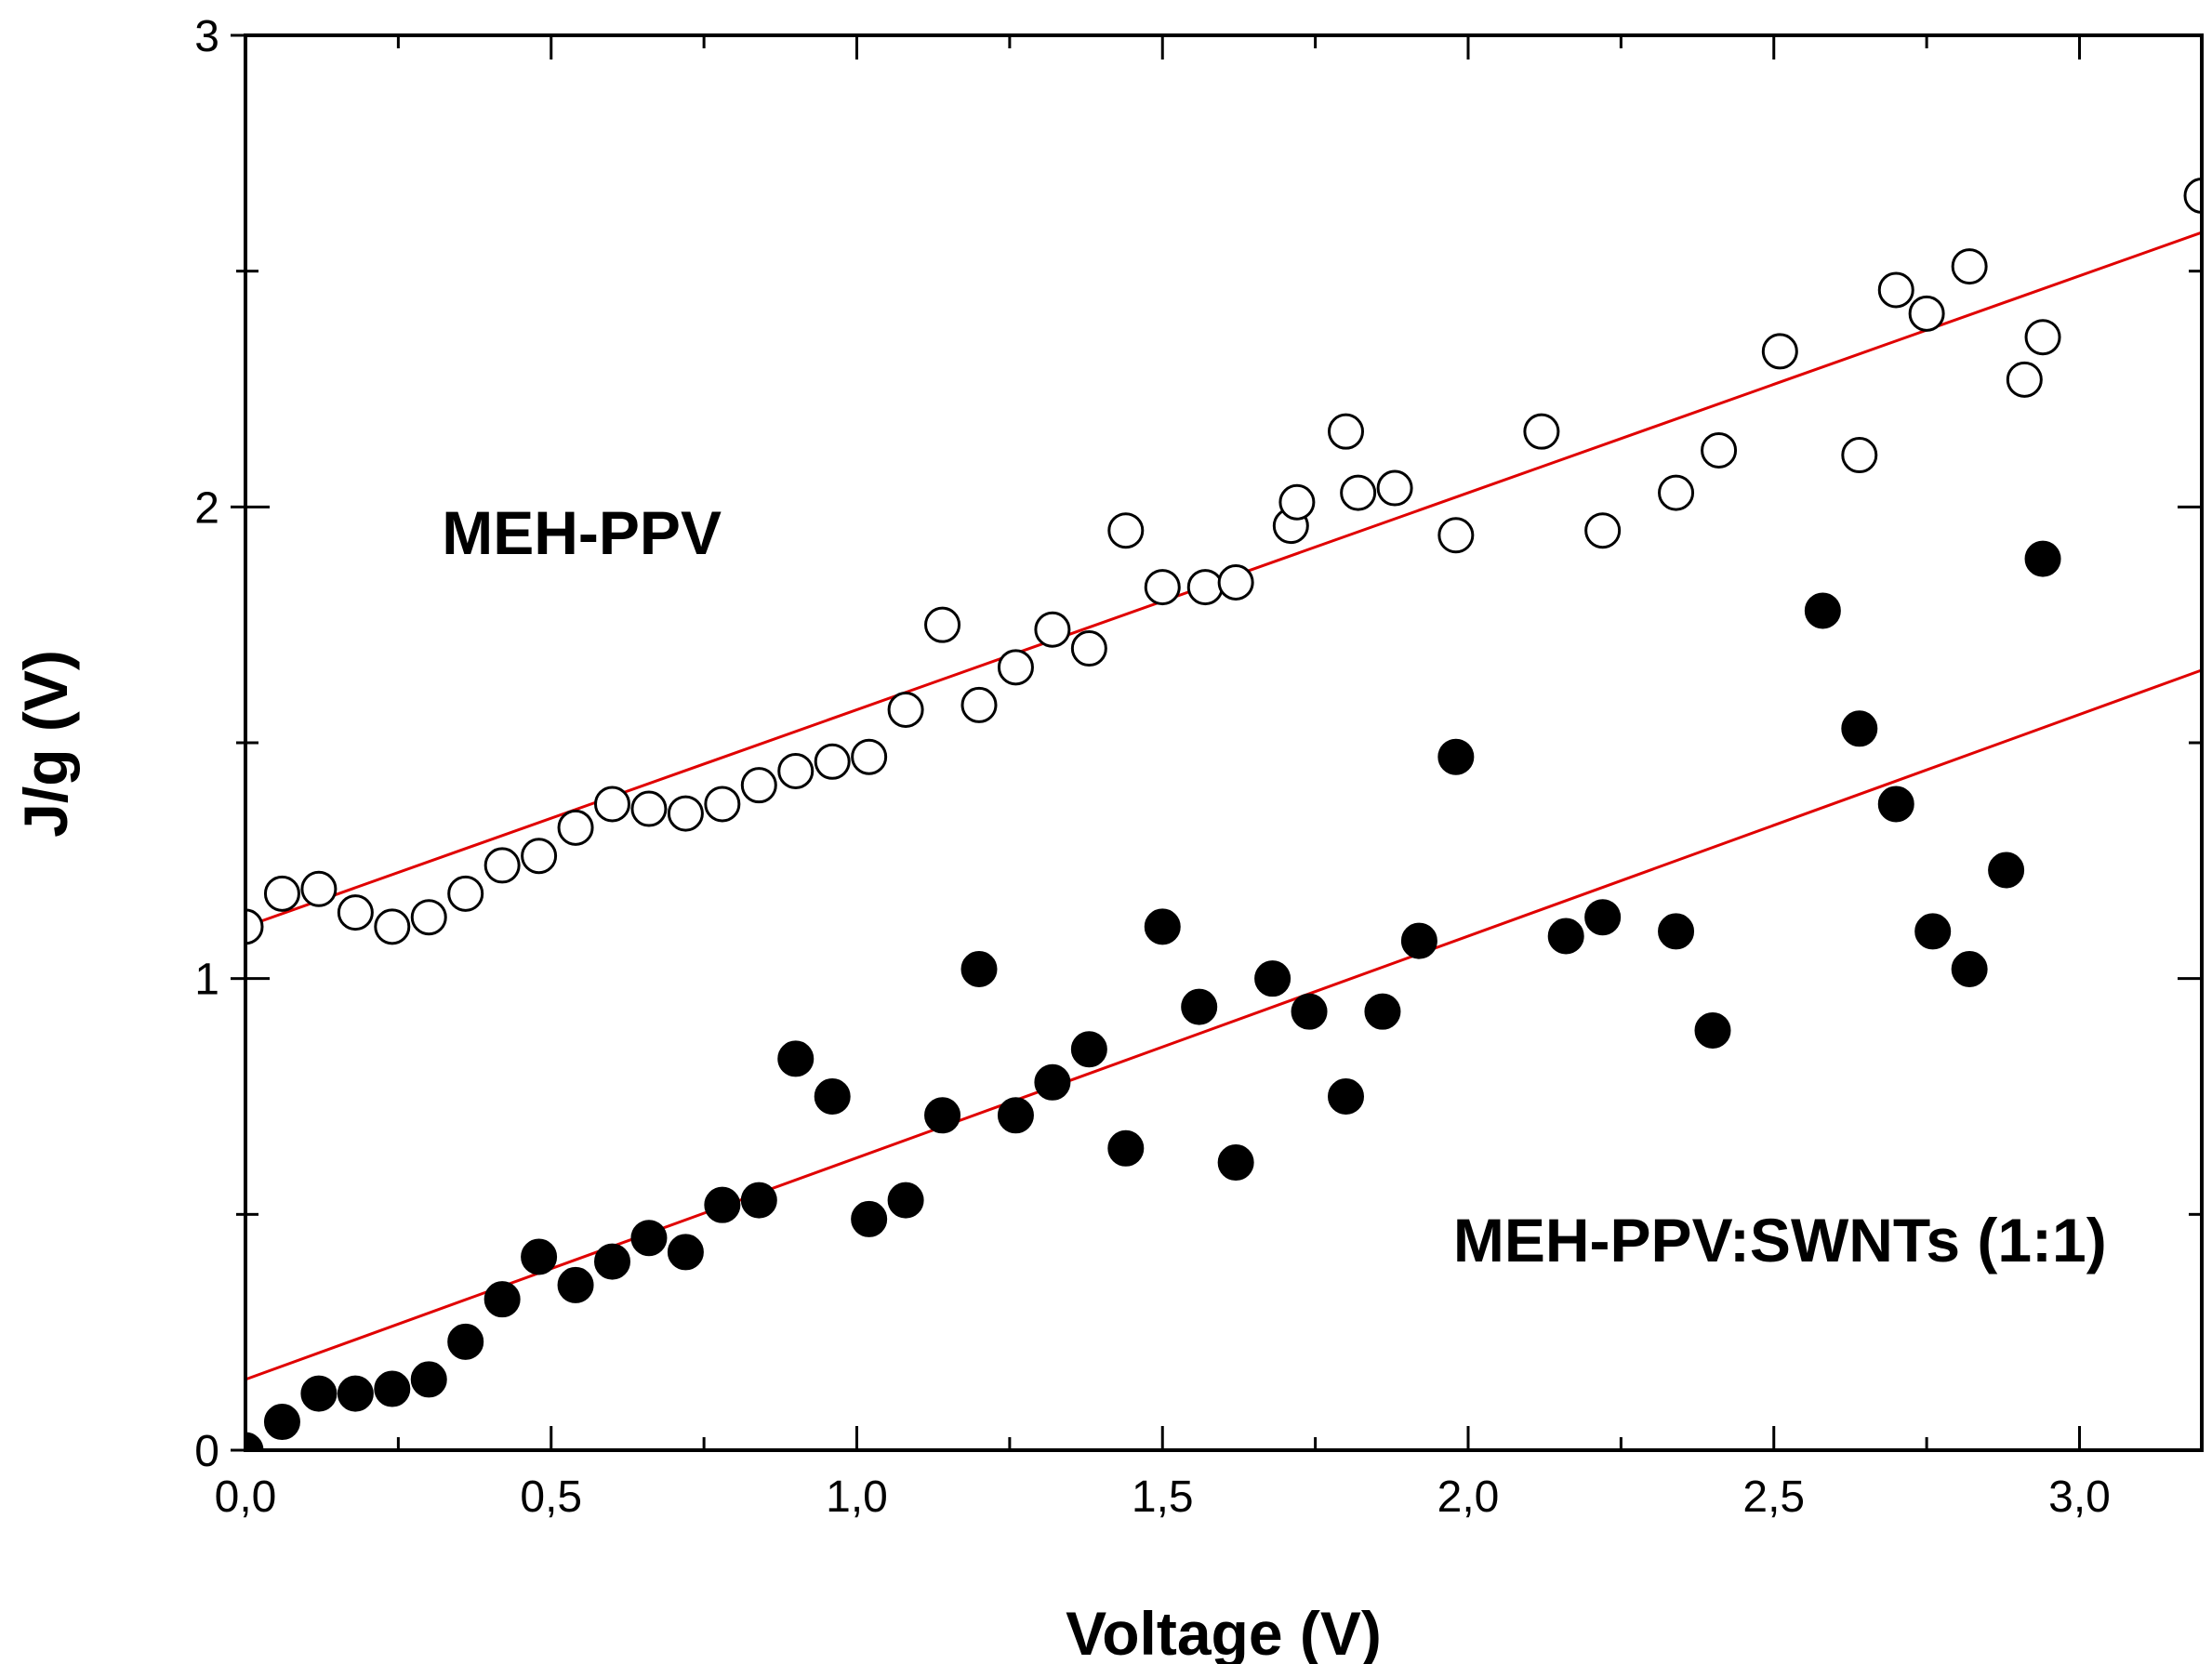  What do you see at coordinates (206, 508) in the screenshot?
I see `y-tick-label: 2` at bounding box center [206, 508].